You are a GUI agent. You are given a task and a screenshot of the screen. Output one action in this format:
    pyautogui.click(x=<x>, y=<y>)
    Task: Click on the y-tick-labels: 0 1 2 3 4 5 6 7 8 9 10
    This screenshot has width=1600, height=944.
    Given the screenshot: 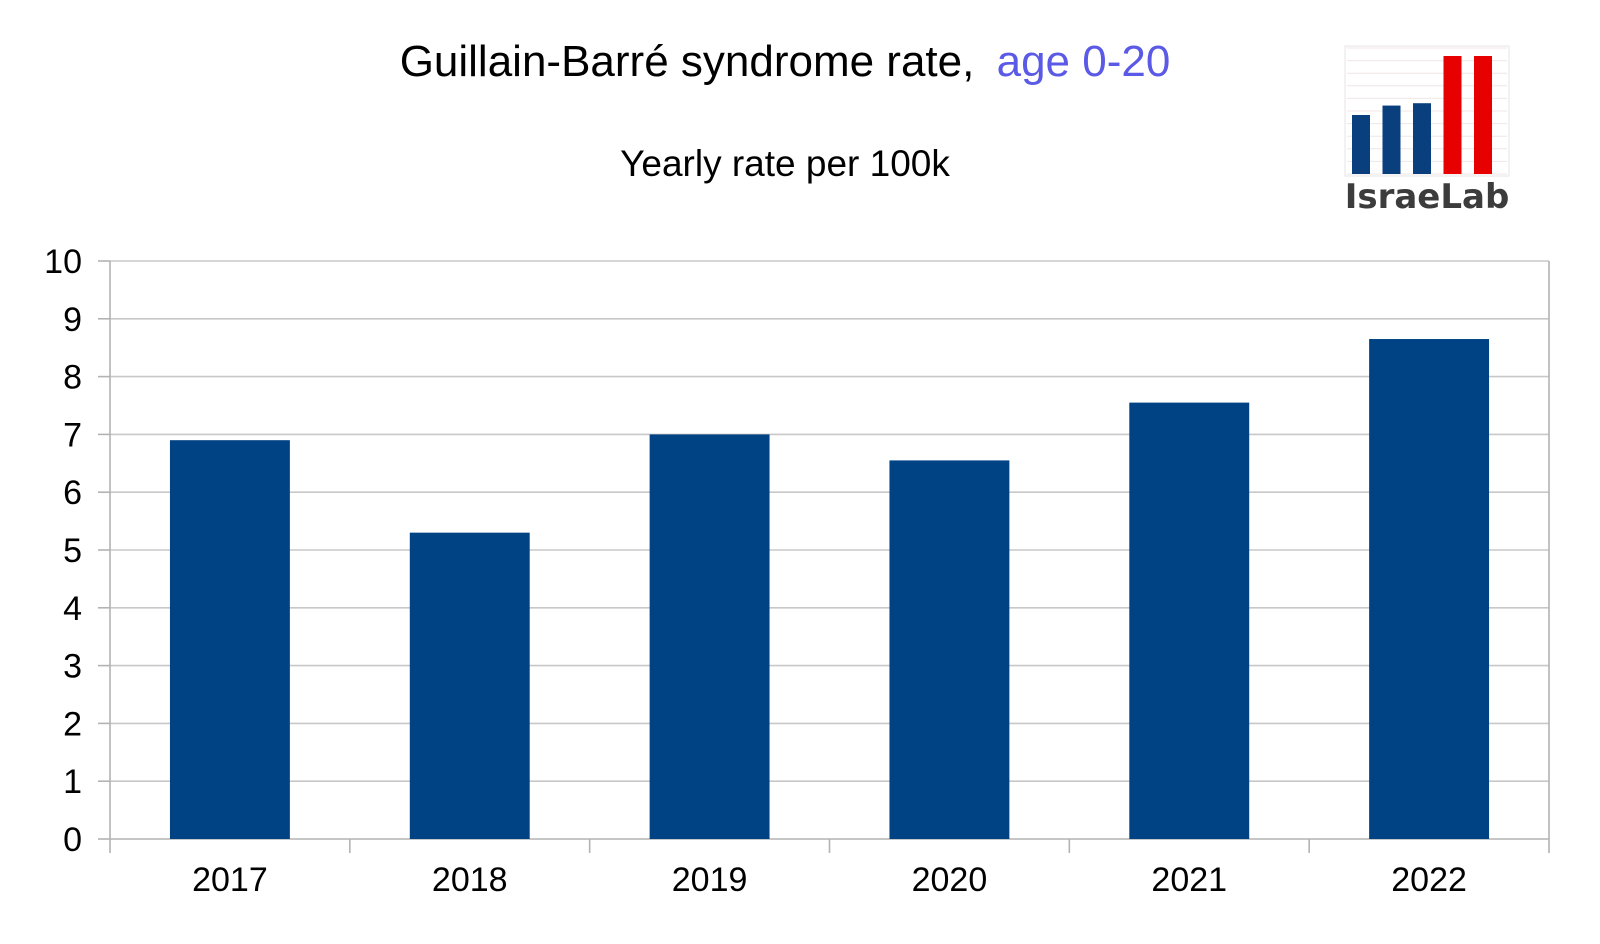 What is the action you would take?
    pyautogui.click(x=63, y=551)
    